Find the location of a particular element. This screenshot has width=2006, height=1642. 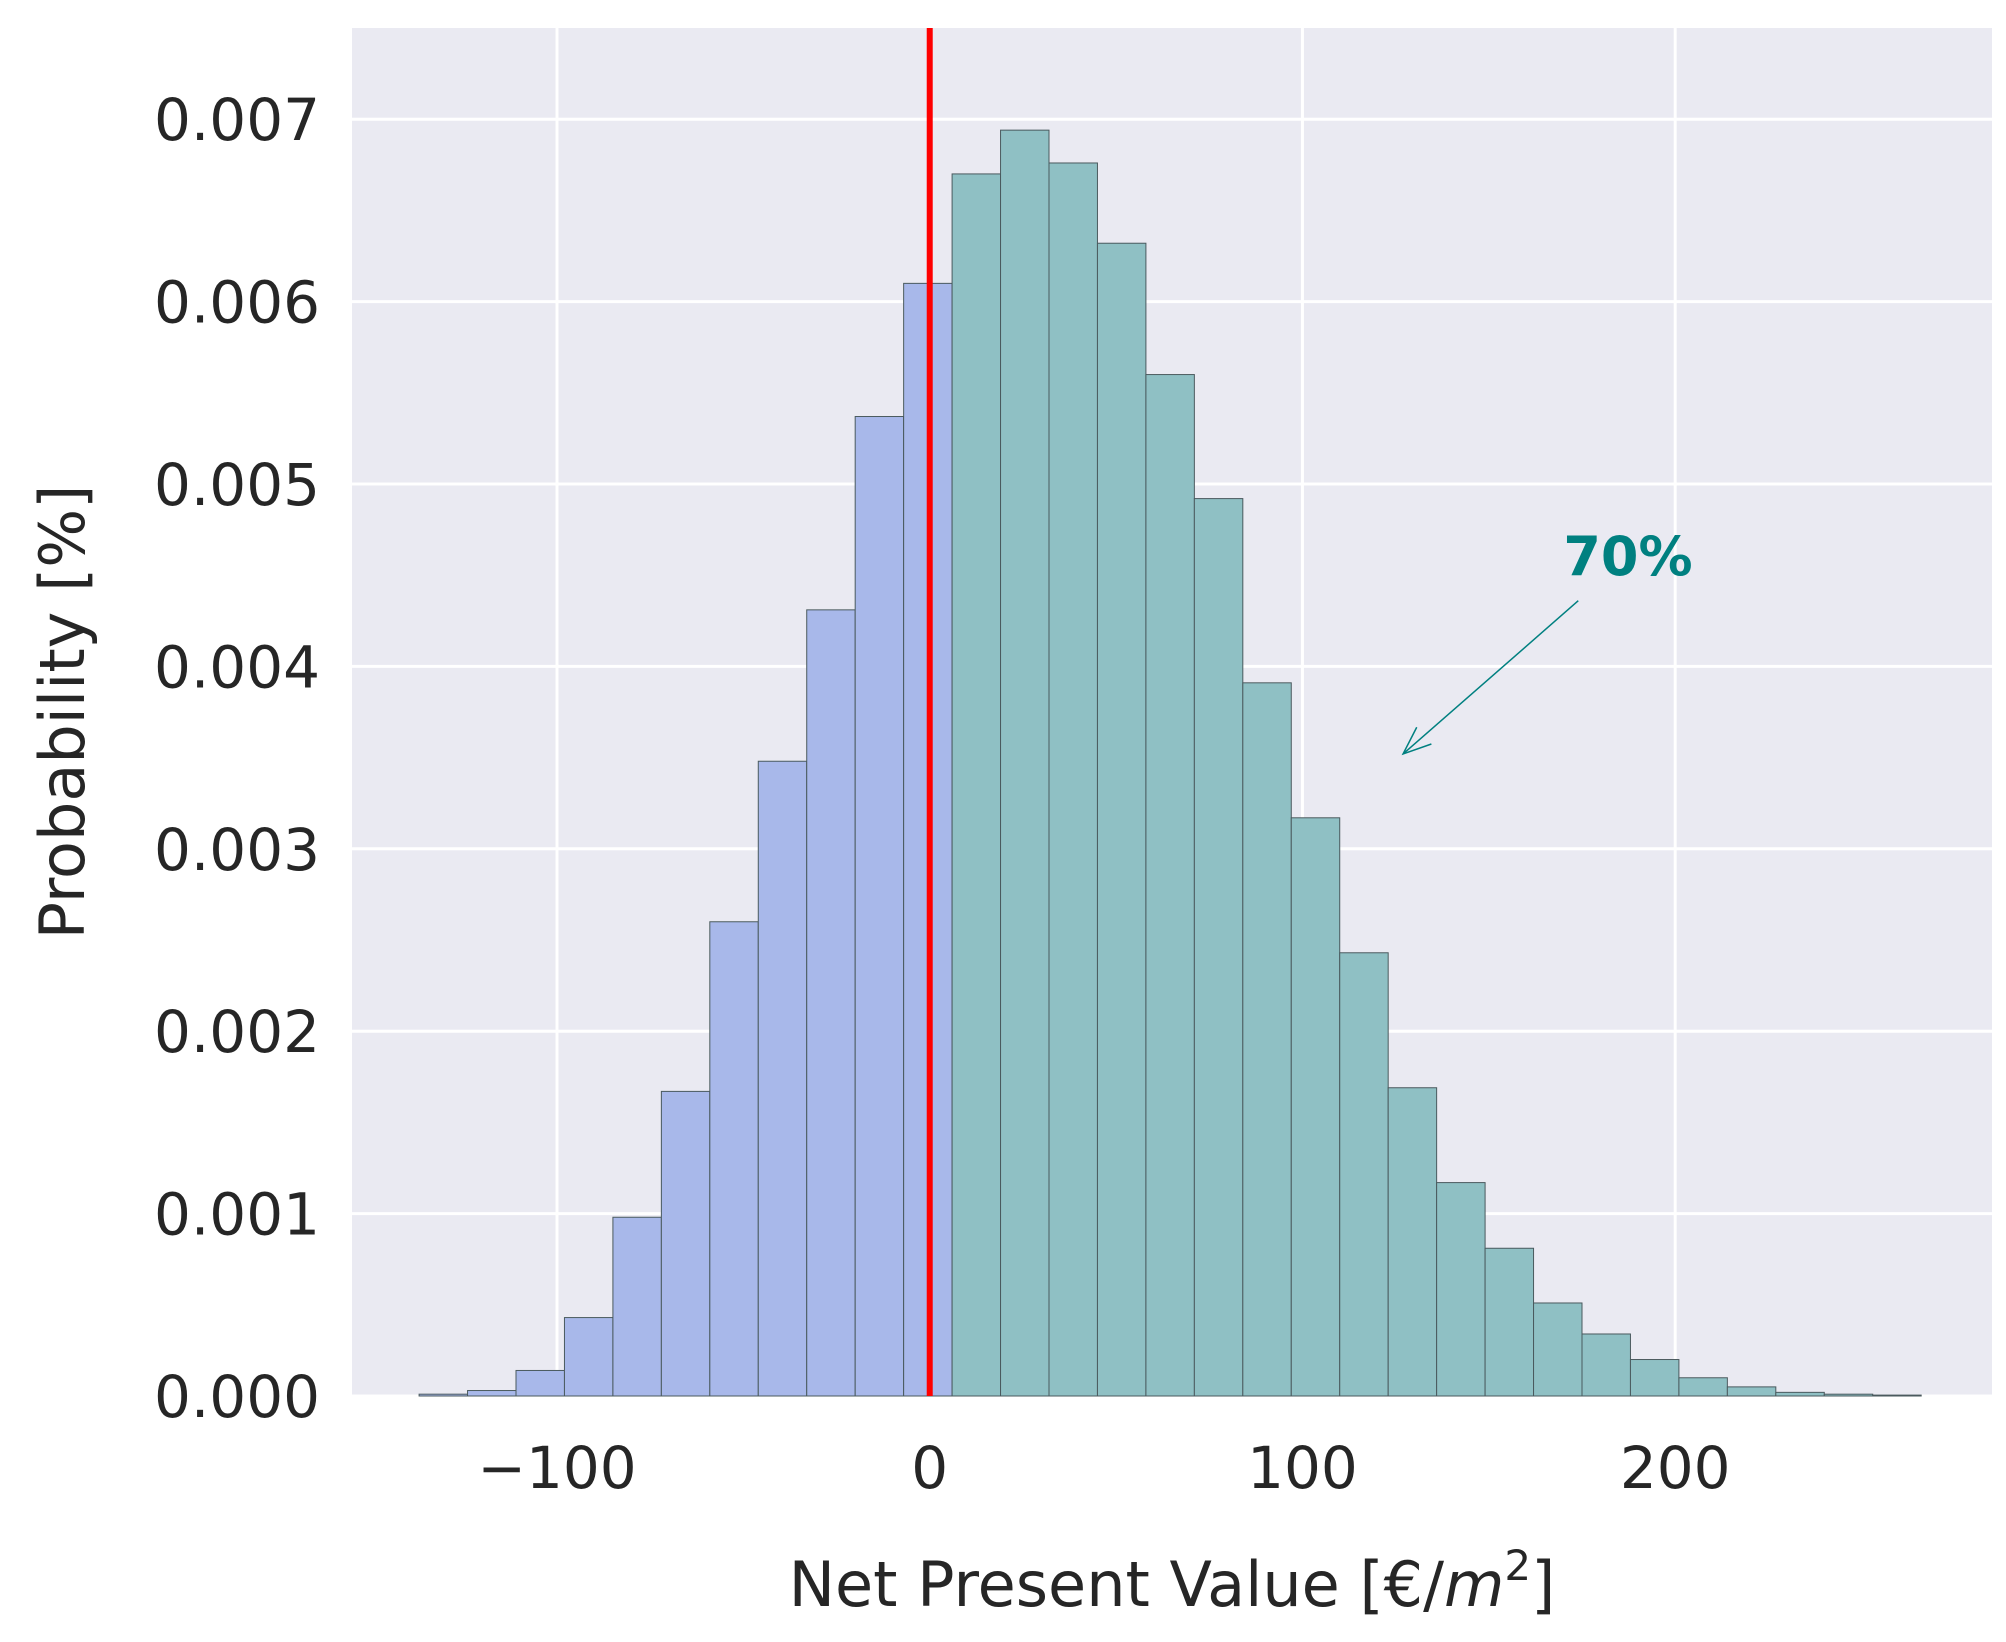

x-axis-label: Net Present Value [€/m2] is located at coordinates (1172, 1581).